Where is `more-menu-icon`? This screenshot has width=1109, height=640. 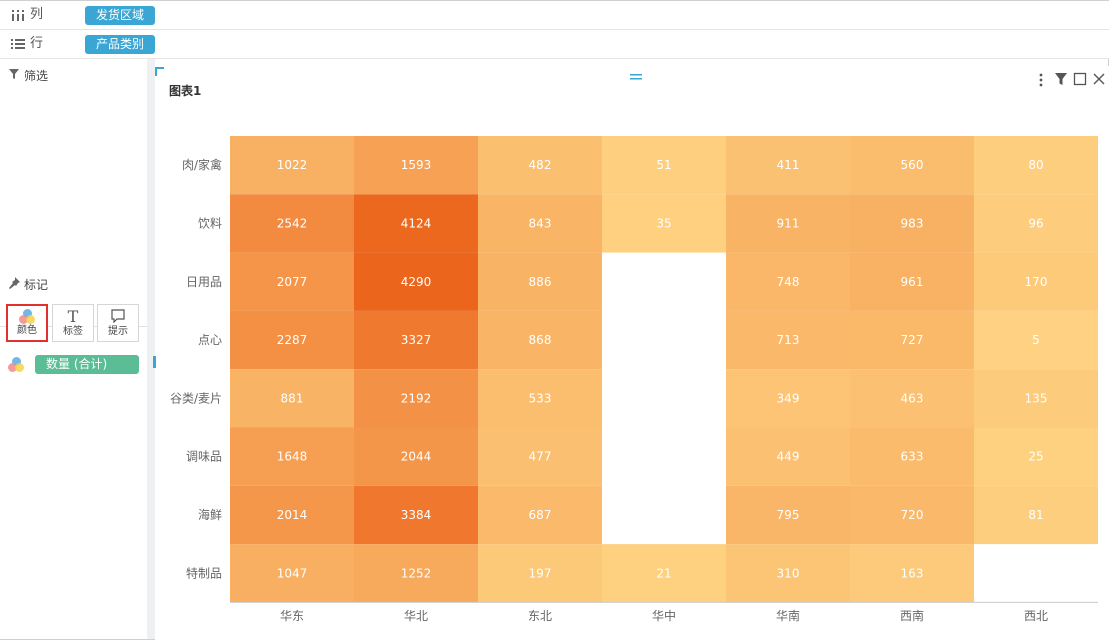
more-menu-icon is located at coordinates (1041, 82).